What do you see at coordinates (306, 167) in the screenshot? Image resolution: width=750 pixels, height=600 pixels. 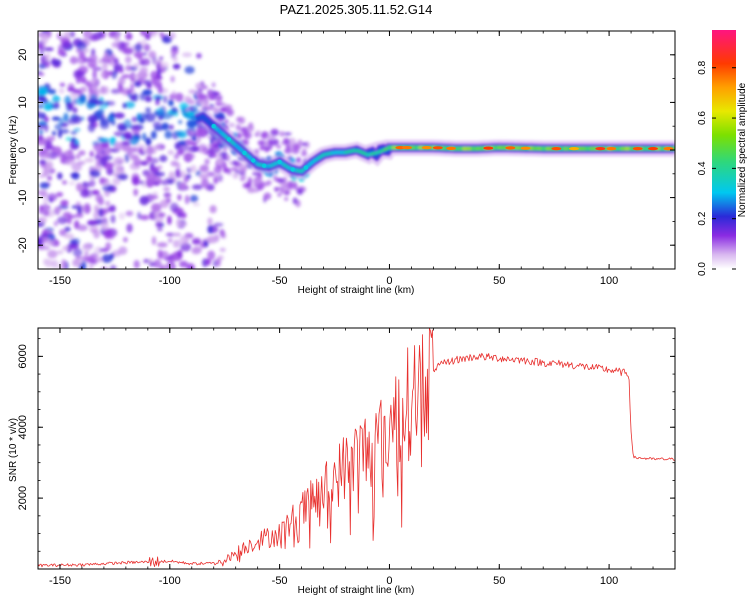 I see `ridge-spot` at bounding box center [306, 167].